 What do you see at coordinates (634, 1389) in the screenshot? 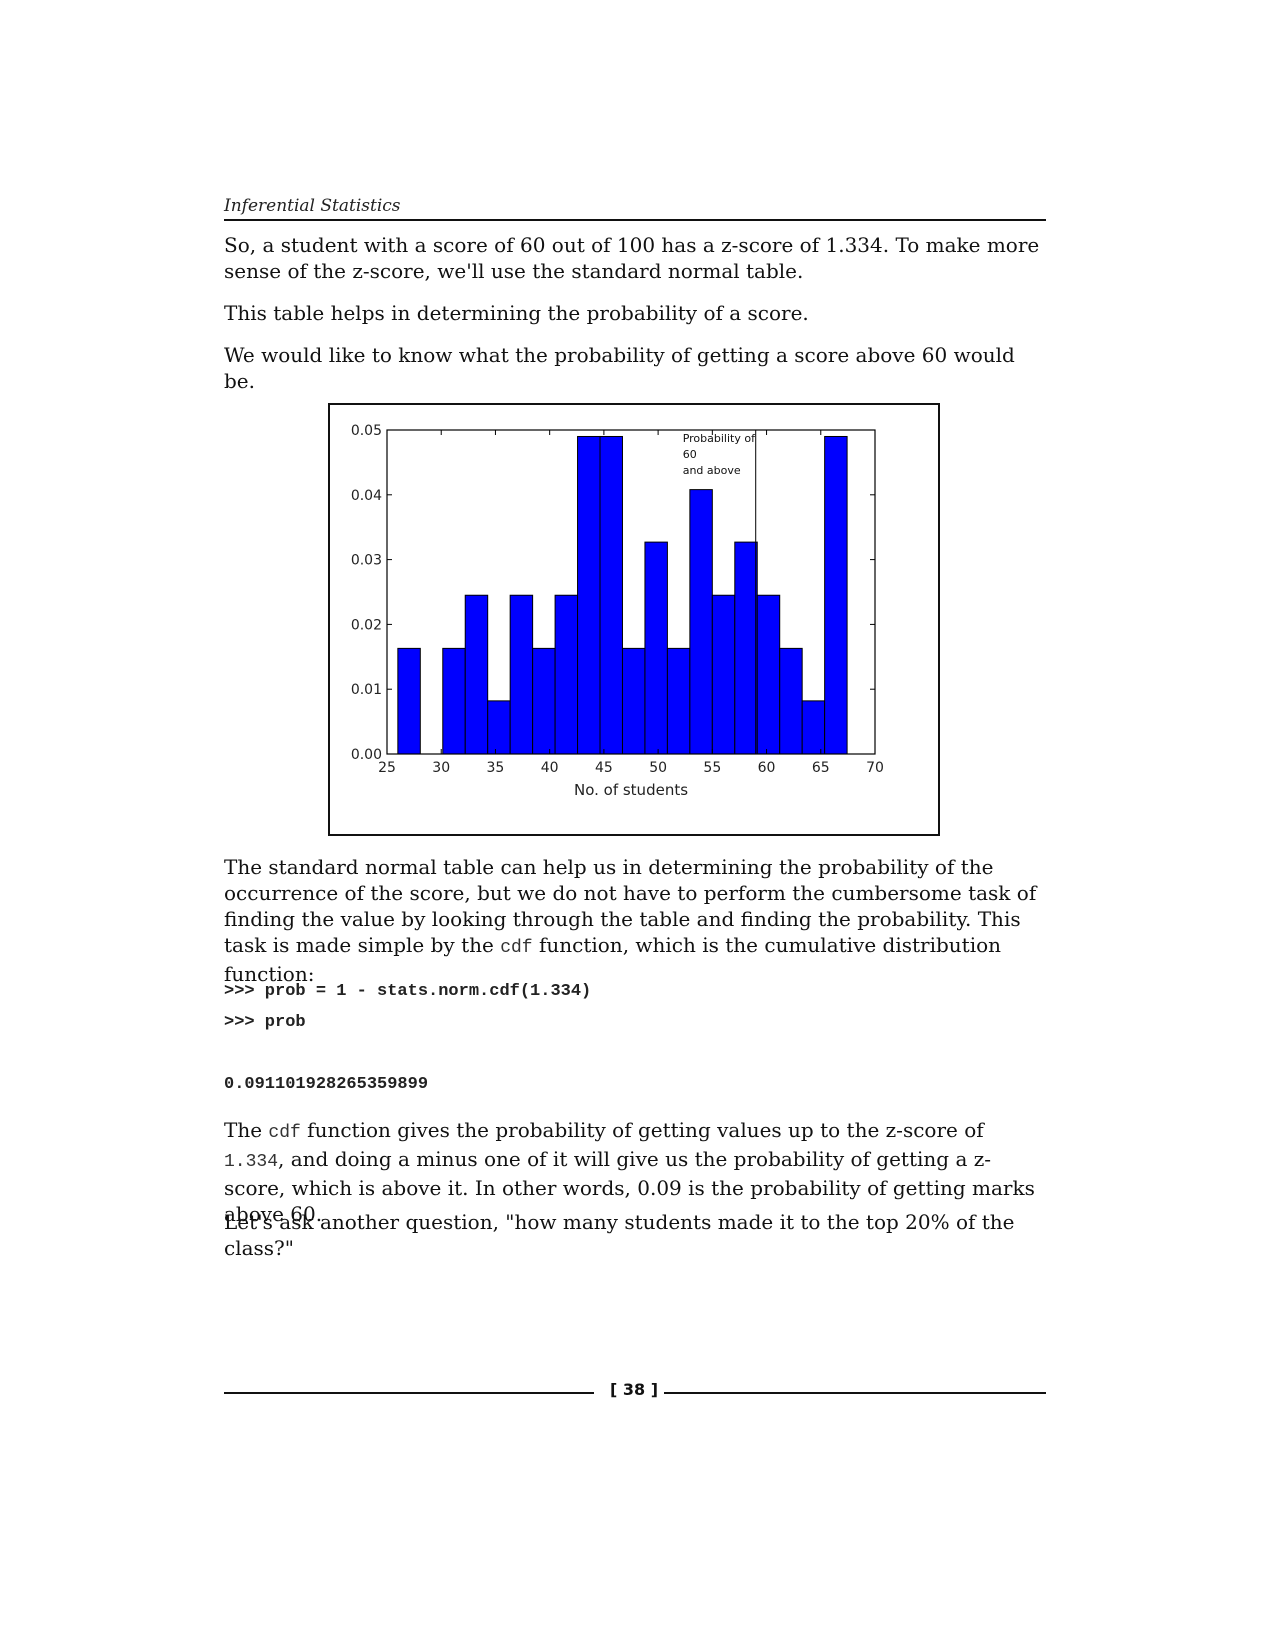
I see `page-number: [ 38 ]` at bounding box center [634, 1389].